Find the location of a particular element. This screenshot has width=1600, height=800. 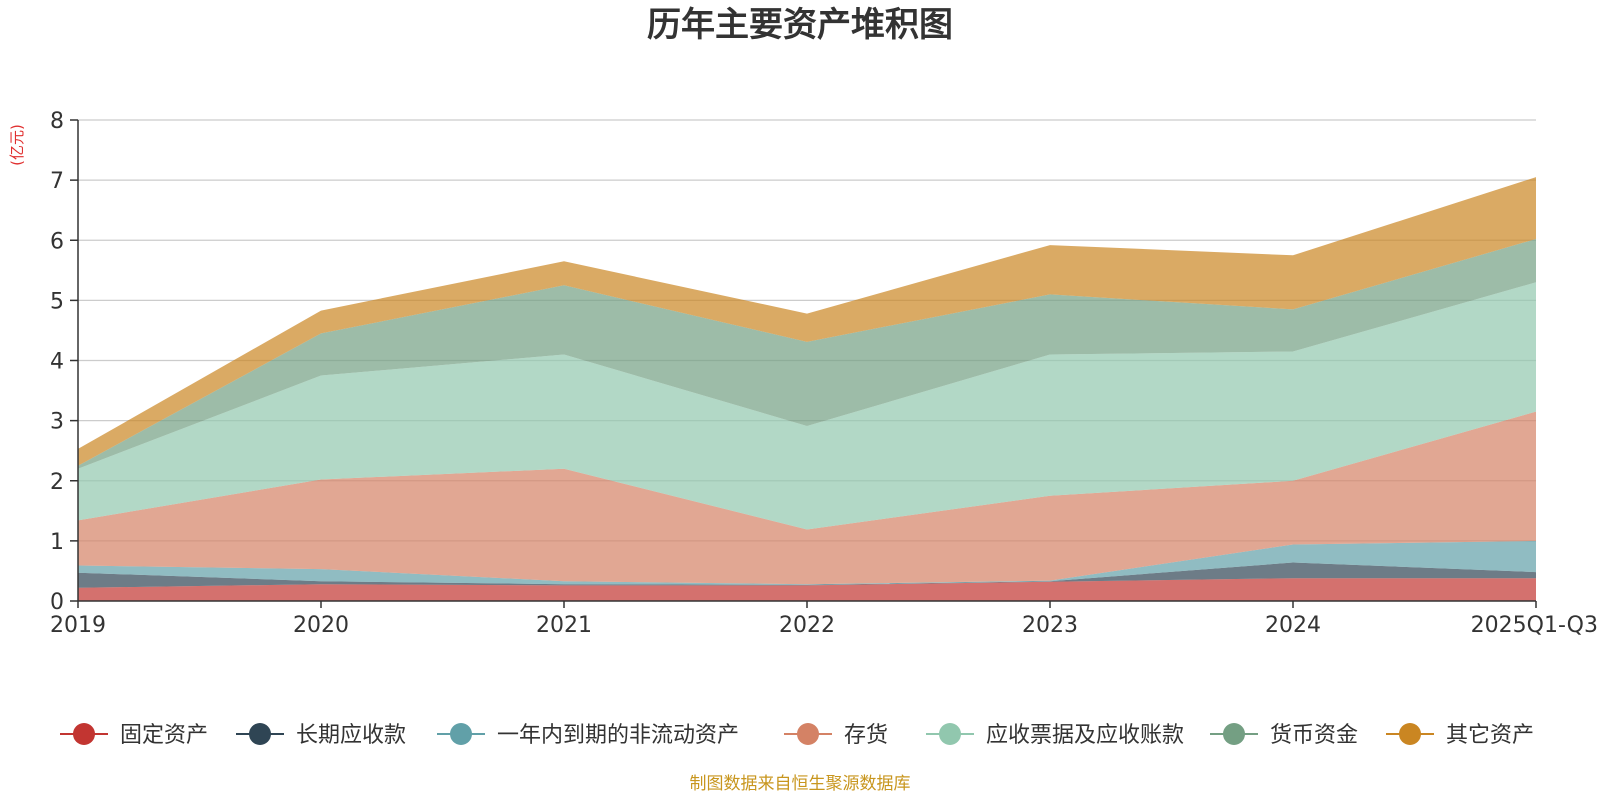

legend-label-4: 应收票据及应收账款 is located at coordinates (1085, 735).